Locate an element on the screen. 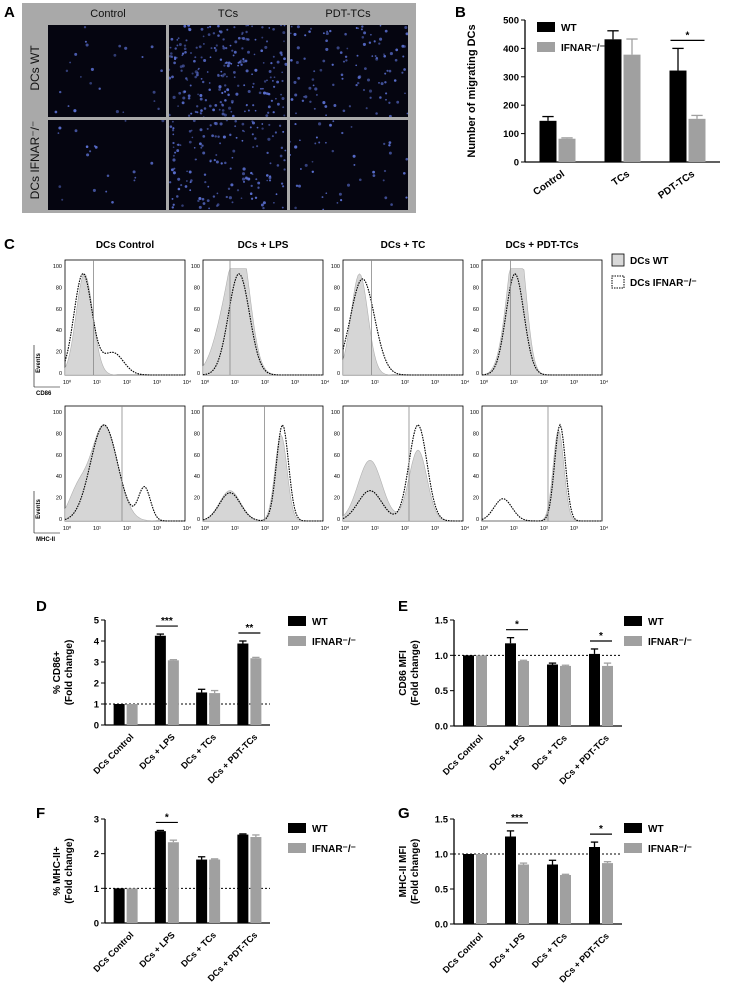 The width and height of the screenshot is (729, 989). micro-cell-ifnar-pdt is located at coordinates (349, 165).